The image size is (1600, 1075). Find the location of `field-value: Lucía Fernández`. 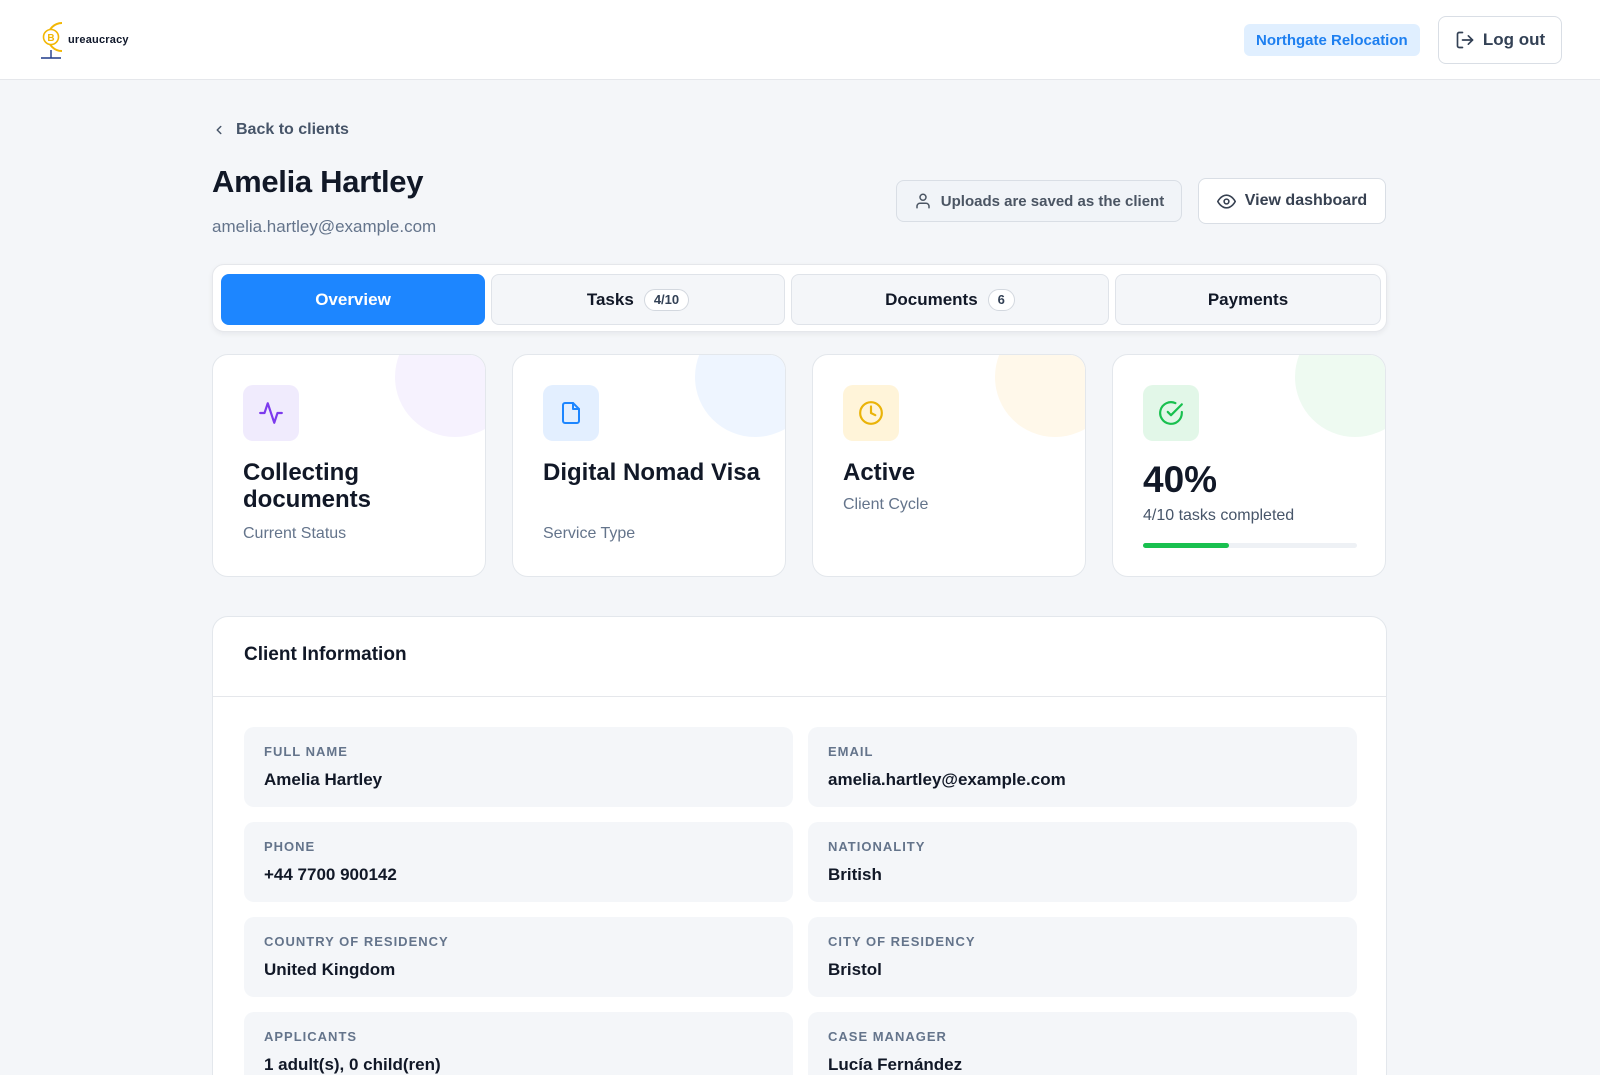

field-value: Lucía Fernández is located at coordinates (895, 1064).